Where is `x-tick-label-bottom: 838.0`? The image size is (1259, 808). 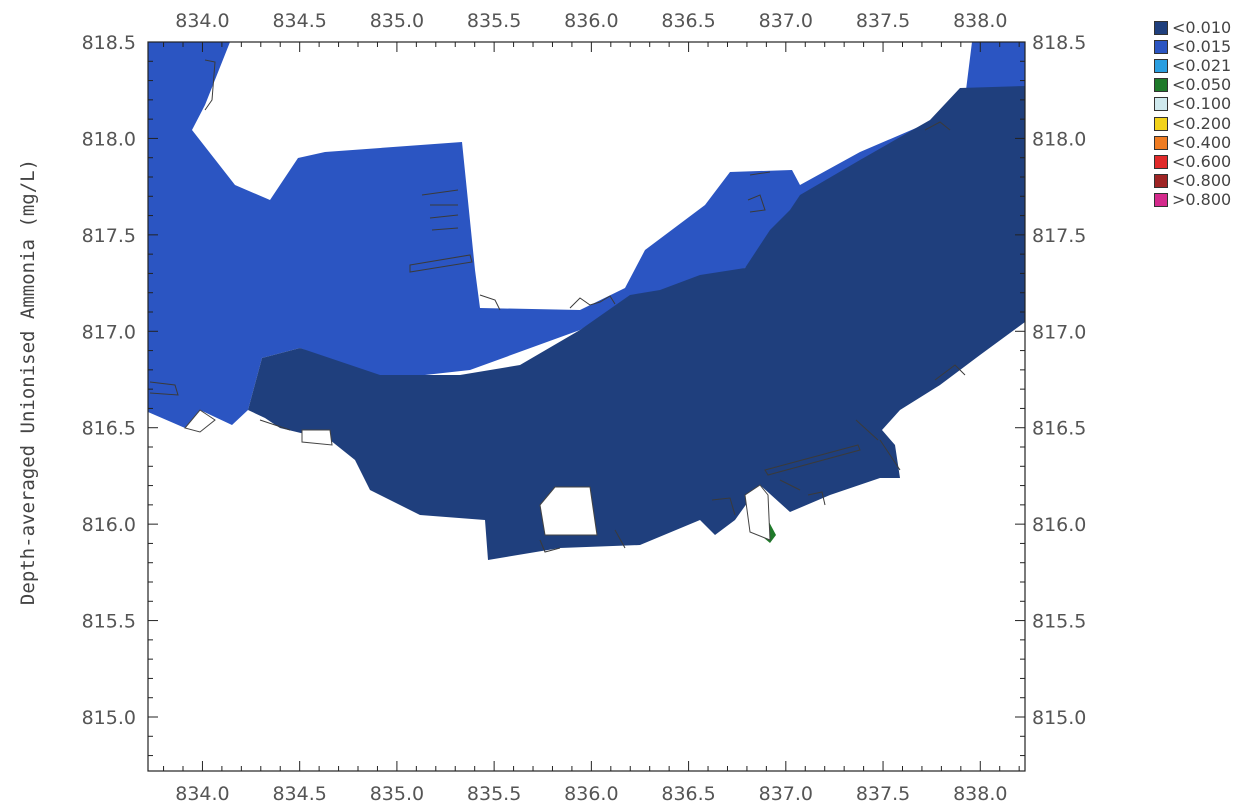
x-tick-label-bottom: 838.0 is located at coordinates (980, 794).